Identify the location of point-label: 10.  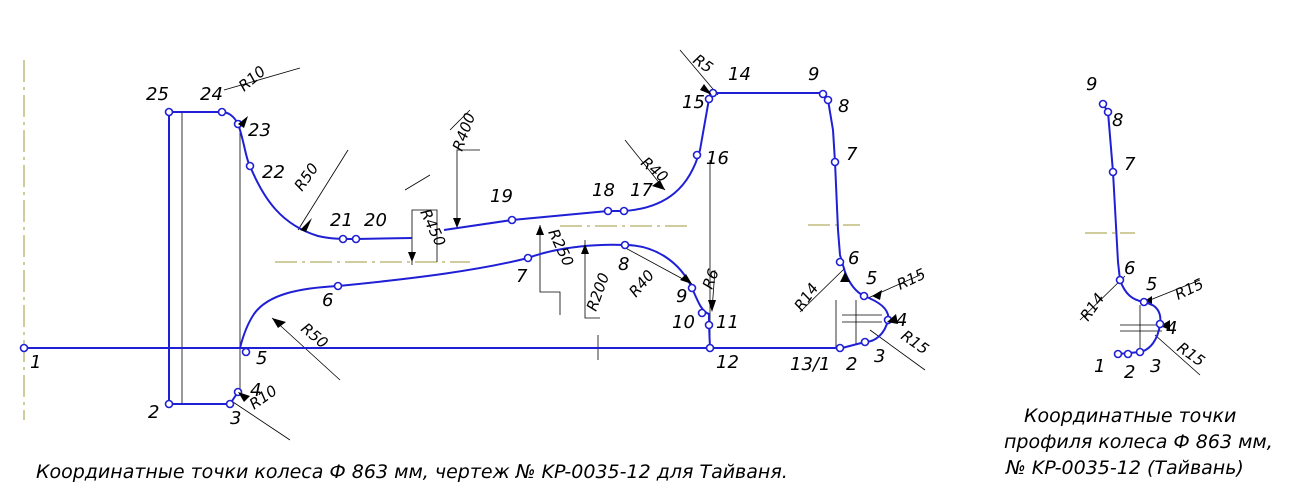
(683, 322).